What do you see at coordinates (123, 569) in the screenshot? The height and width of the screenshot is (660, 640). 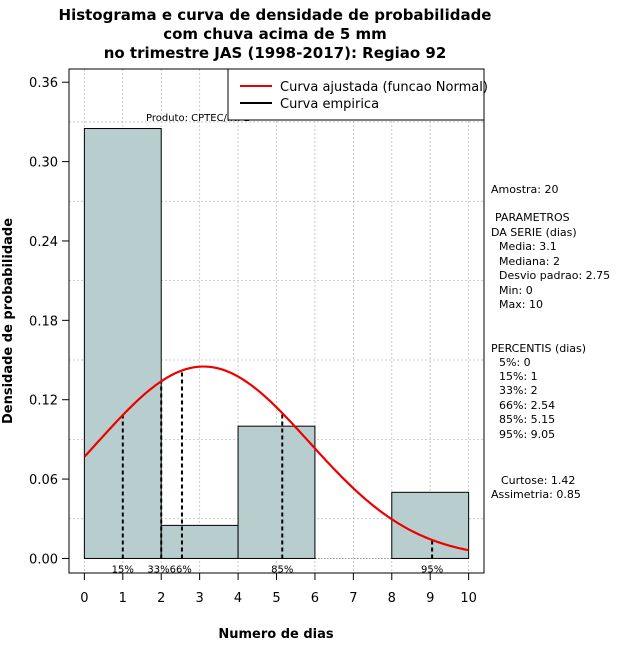 I see `percentile-label-15: 15%` at bounding box center [123, 569].